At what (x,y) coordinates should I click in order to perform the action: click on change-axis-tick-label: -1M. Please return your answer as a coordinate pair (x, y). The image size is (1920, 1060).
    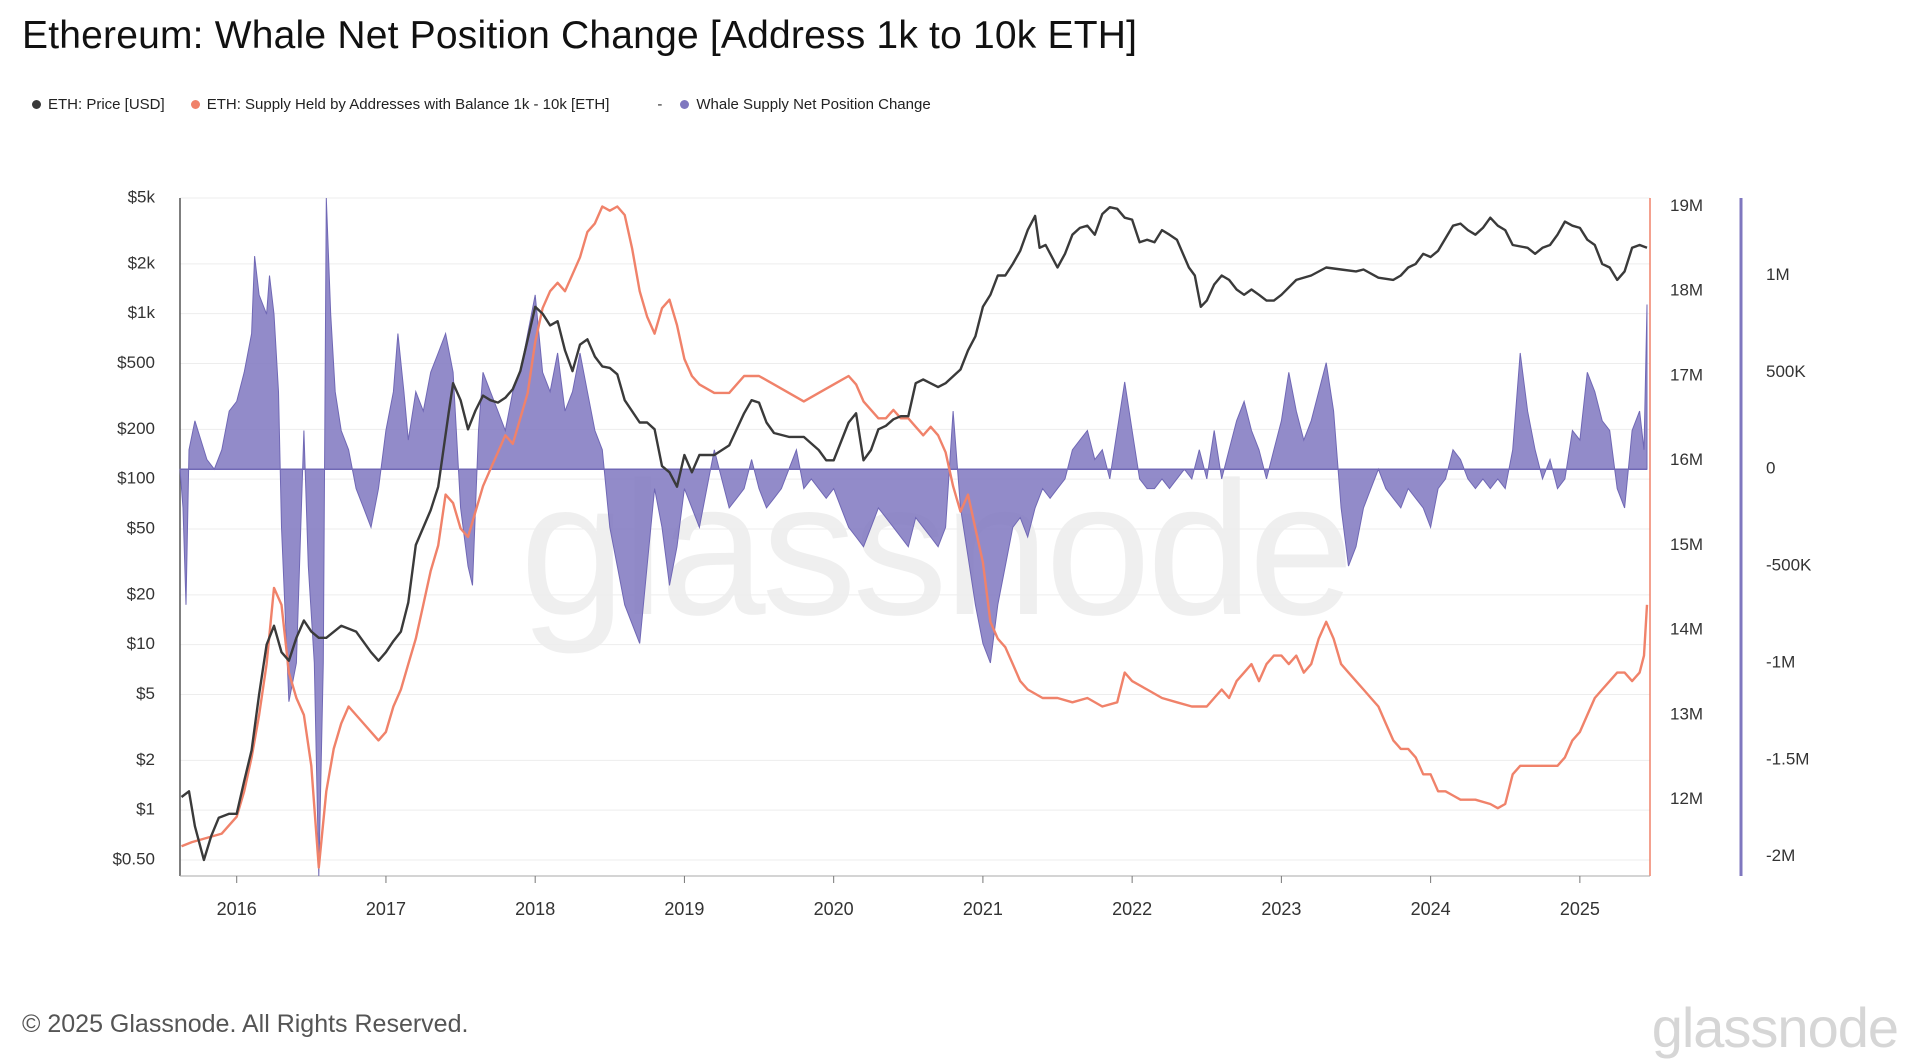
    Looking at the image, I should click on (1780, 661).